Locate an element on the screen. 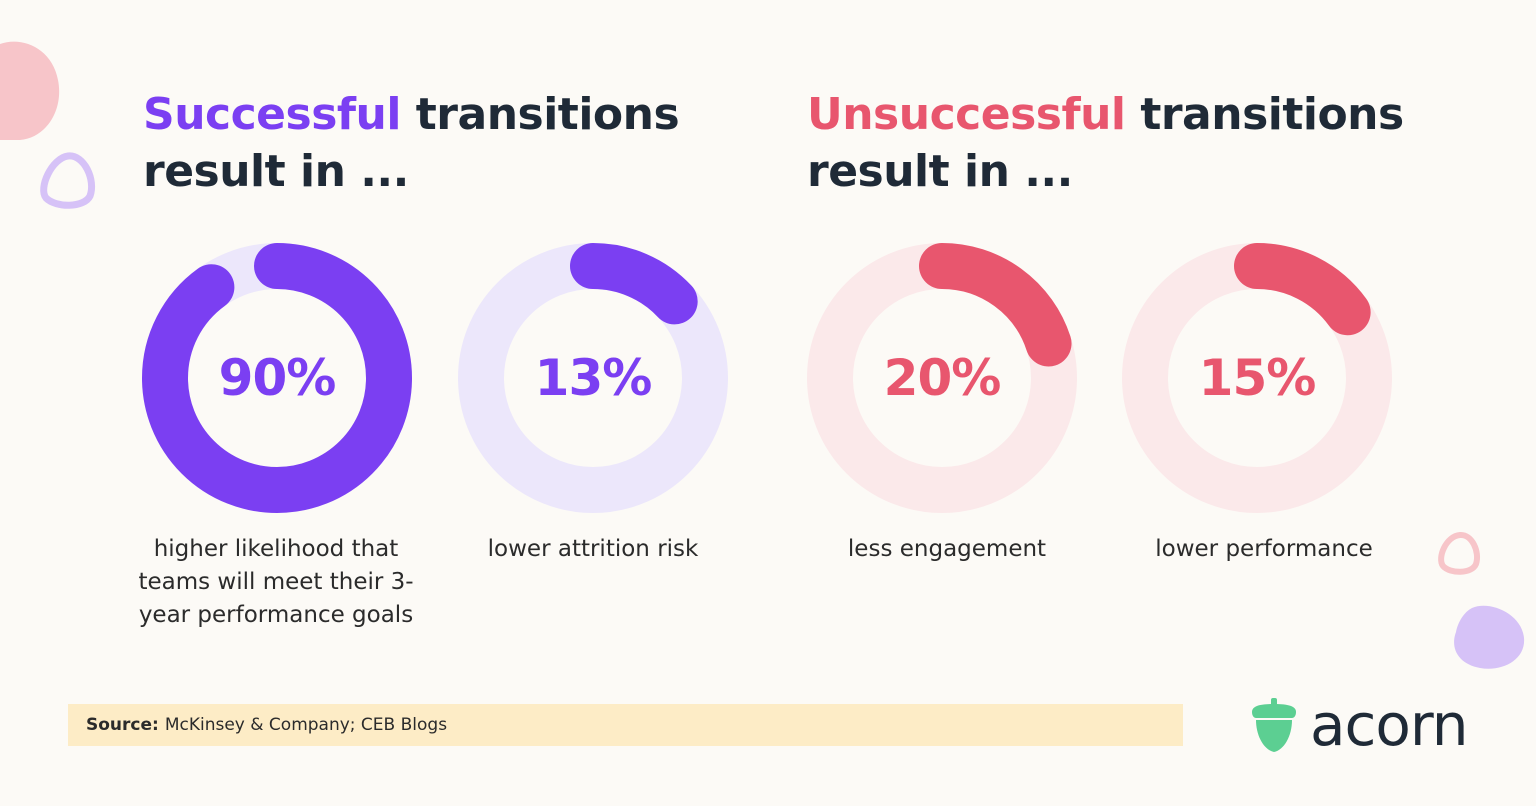 This screenshot has width=1536, height=806. brand-logo: acorn is located at coordinates (1359, 725).